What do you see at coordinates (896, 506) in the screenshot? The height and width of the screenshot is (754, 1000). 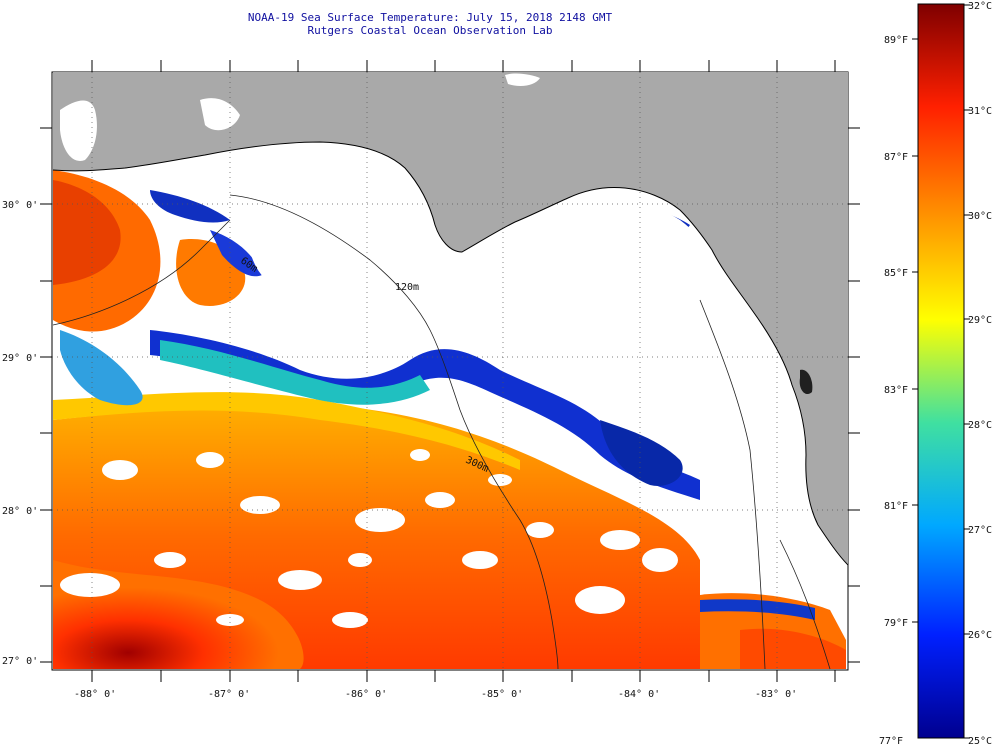 I see `colorbar-f-81: 81°F` at bounding box center [896, 506].